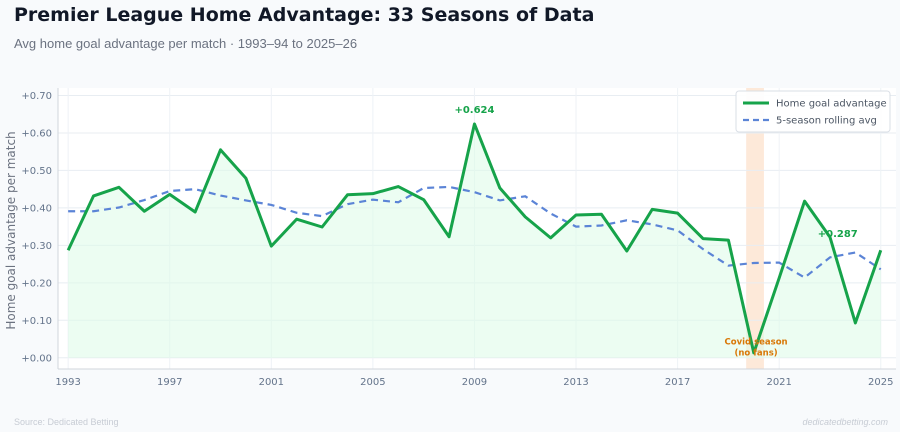  I want to click on y-tick-label: +0.70, so click(36, 96).